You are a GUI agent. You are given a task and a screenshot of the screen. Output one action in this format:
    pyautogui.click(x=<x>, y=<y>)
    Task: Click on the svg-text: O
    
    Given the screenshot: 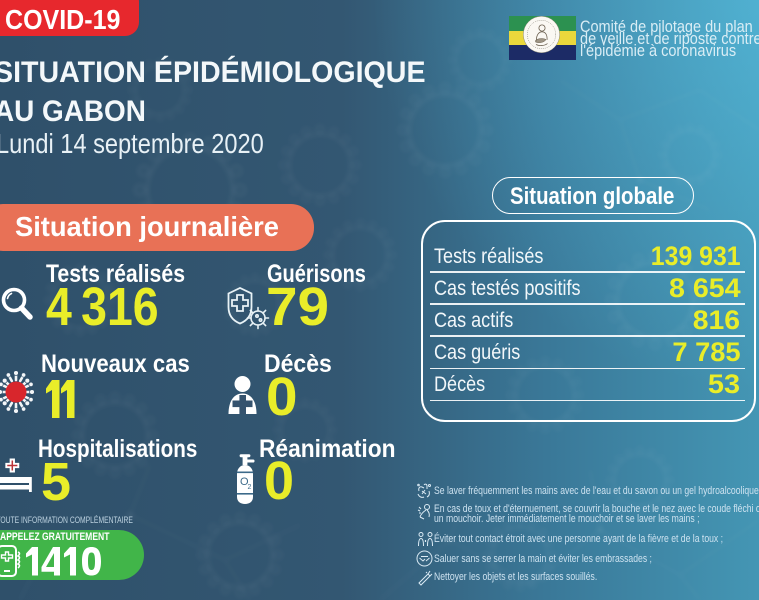 What is the action you would take?
    pyautogui.click(x=244, y=482)
    